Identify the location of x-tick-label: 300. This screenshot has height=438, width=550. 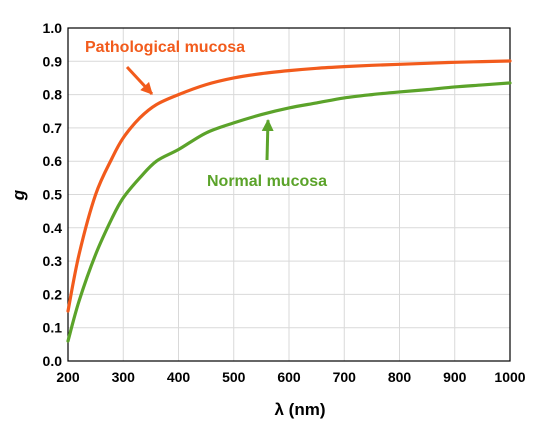
(124, 377).